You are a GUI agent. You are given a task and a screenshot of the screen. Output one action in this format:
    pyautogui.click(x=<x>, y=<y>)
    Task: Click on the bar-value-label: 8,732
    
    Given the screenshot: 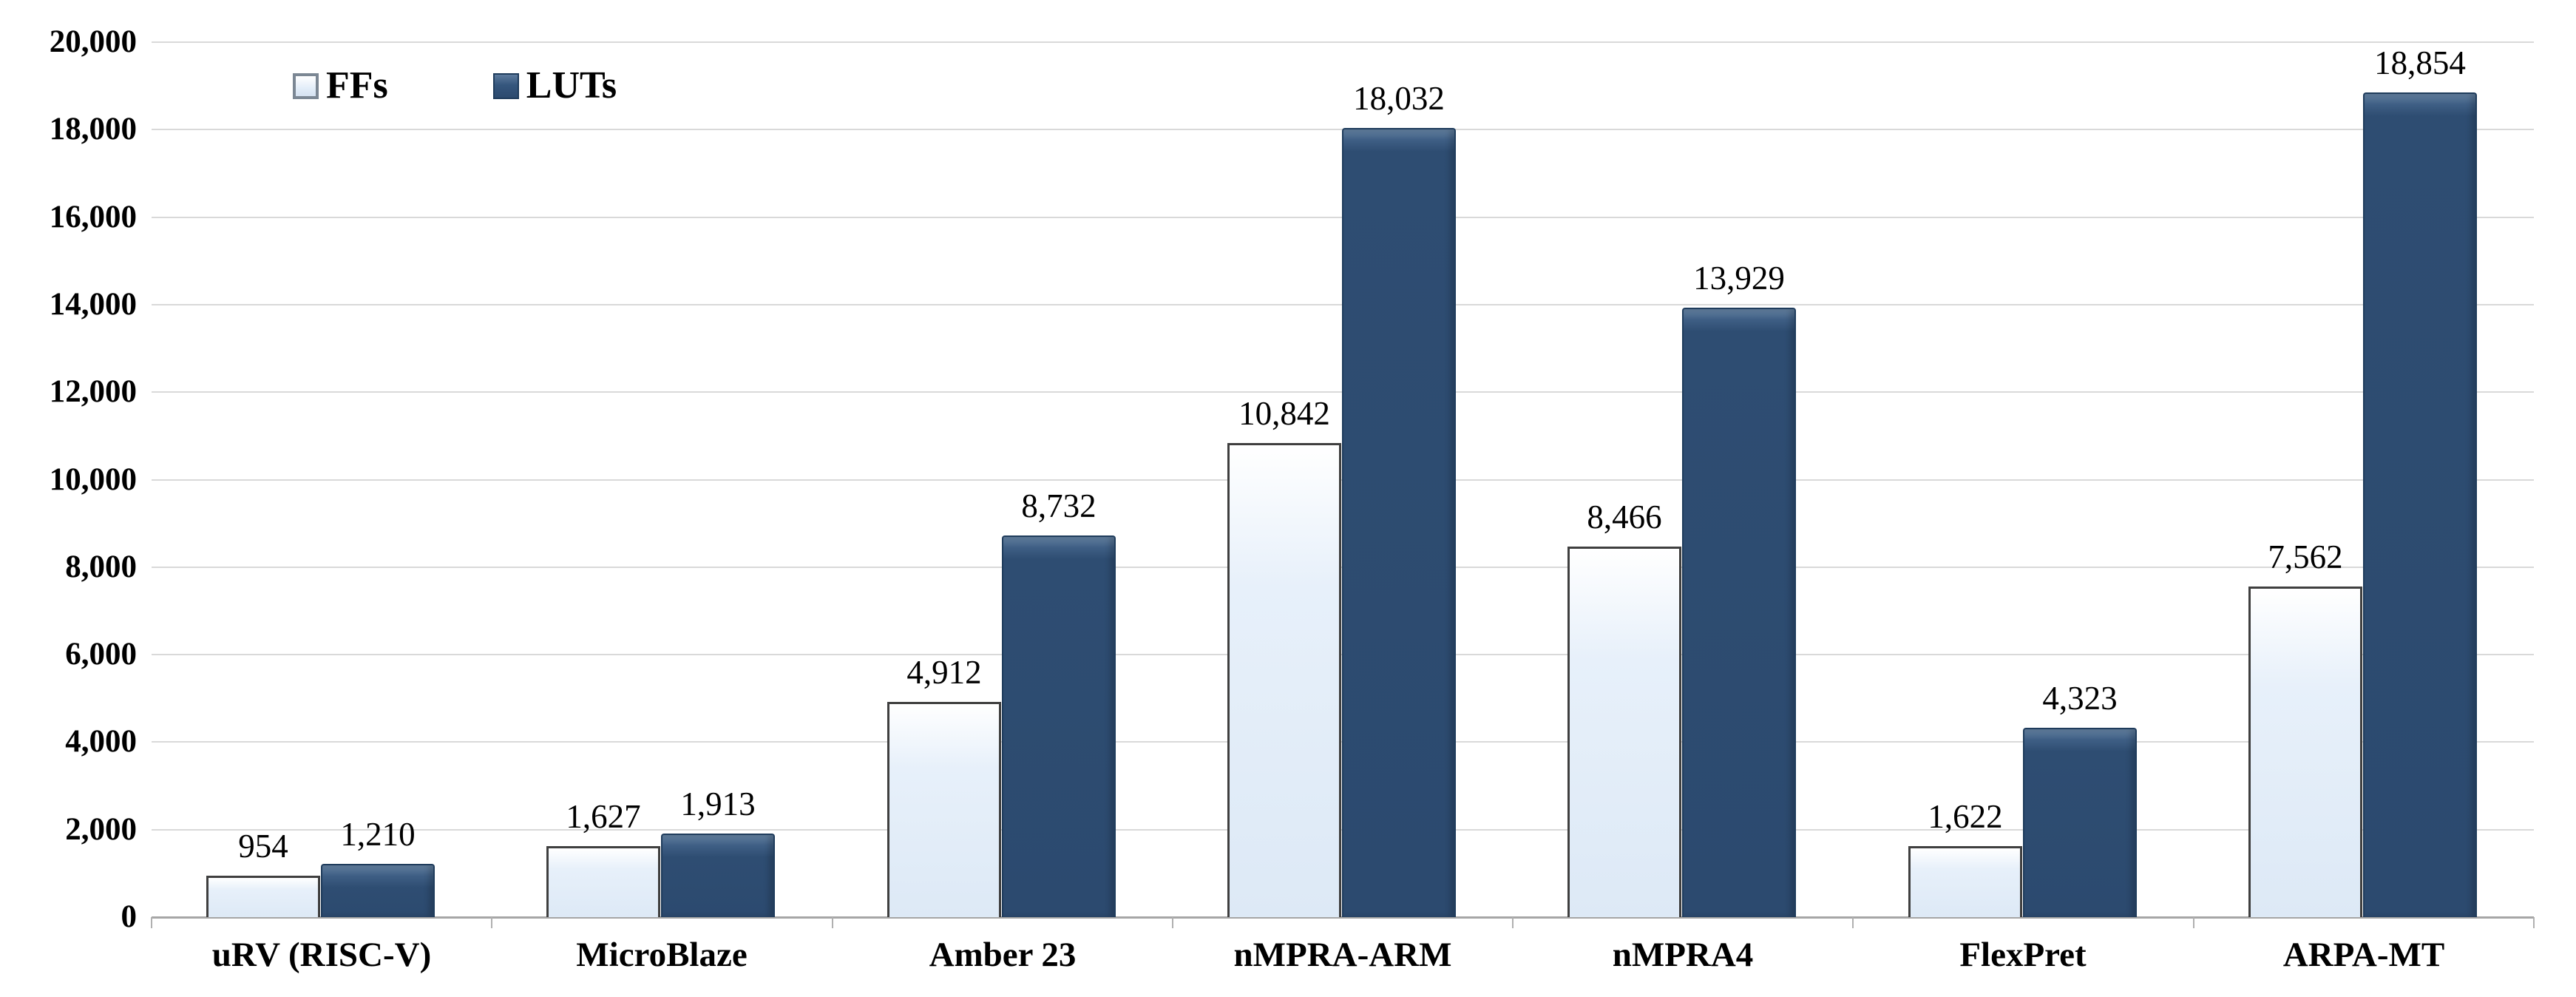 What is the action you would take?
    pyautogui.click(x=1059, y=506)
    